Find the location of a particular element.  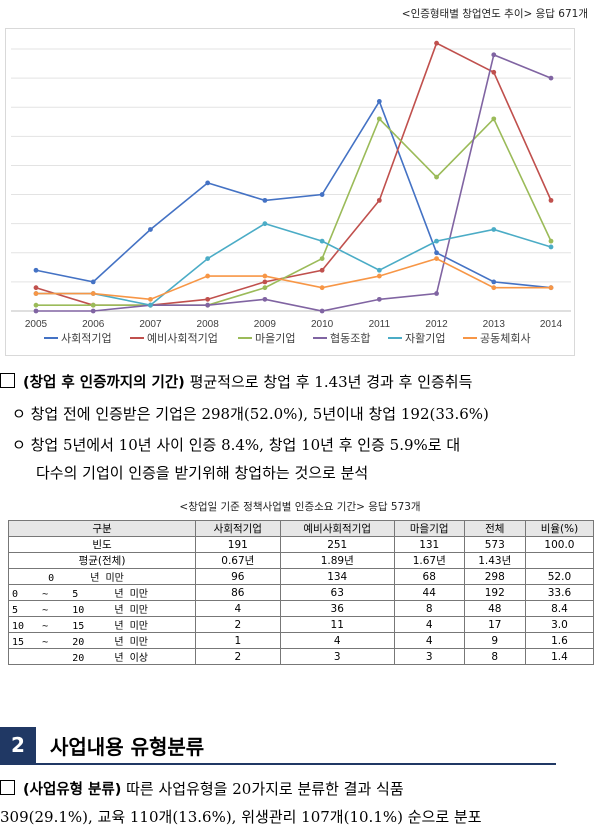

header-cell: 전체 is located at coordinates (494, 528).